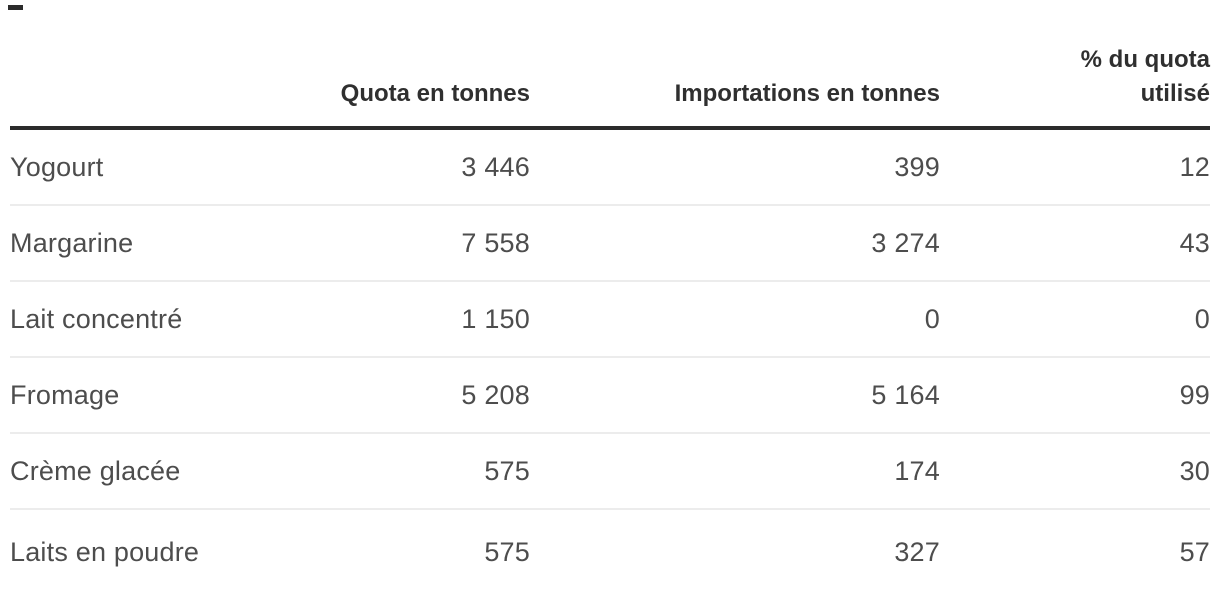  Describe the element at coordinates (917, 470) in the screenshot. I see `imports-cell: 174` at that location.